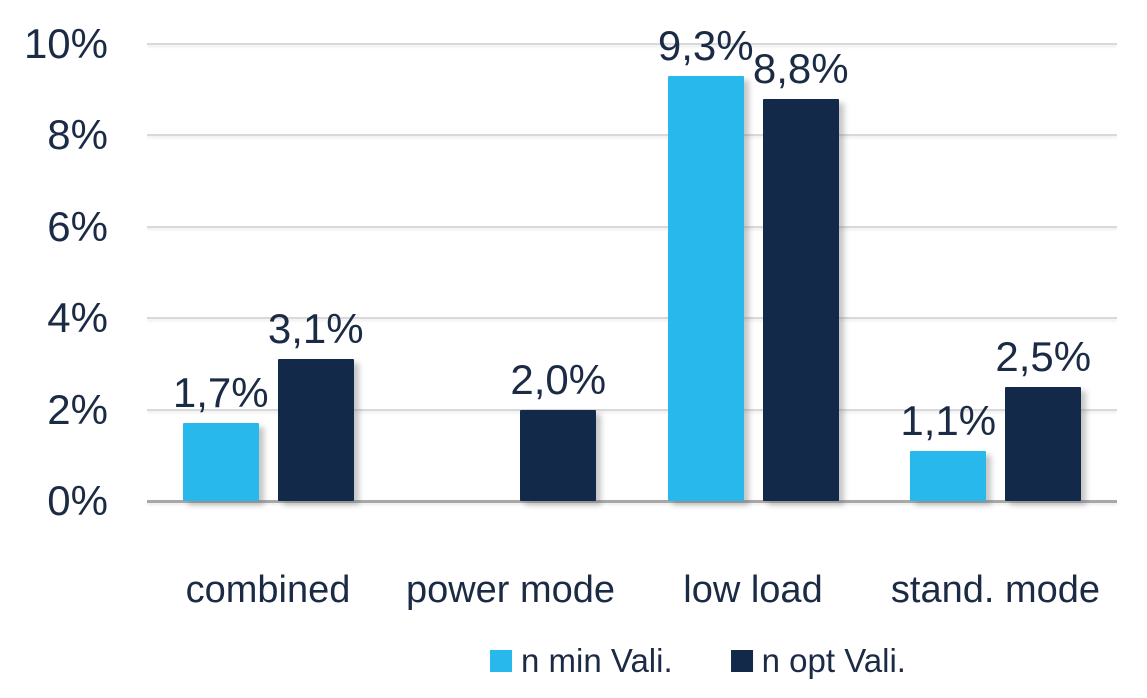 Image resolution: width=1147 pixels, height=698 pixels. Describe the element at coordinates (995, 590) in the screenshot. I see `x-category-label-stand-mode: stand. mode` at that location.